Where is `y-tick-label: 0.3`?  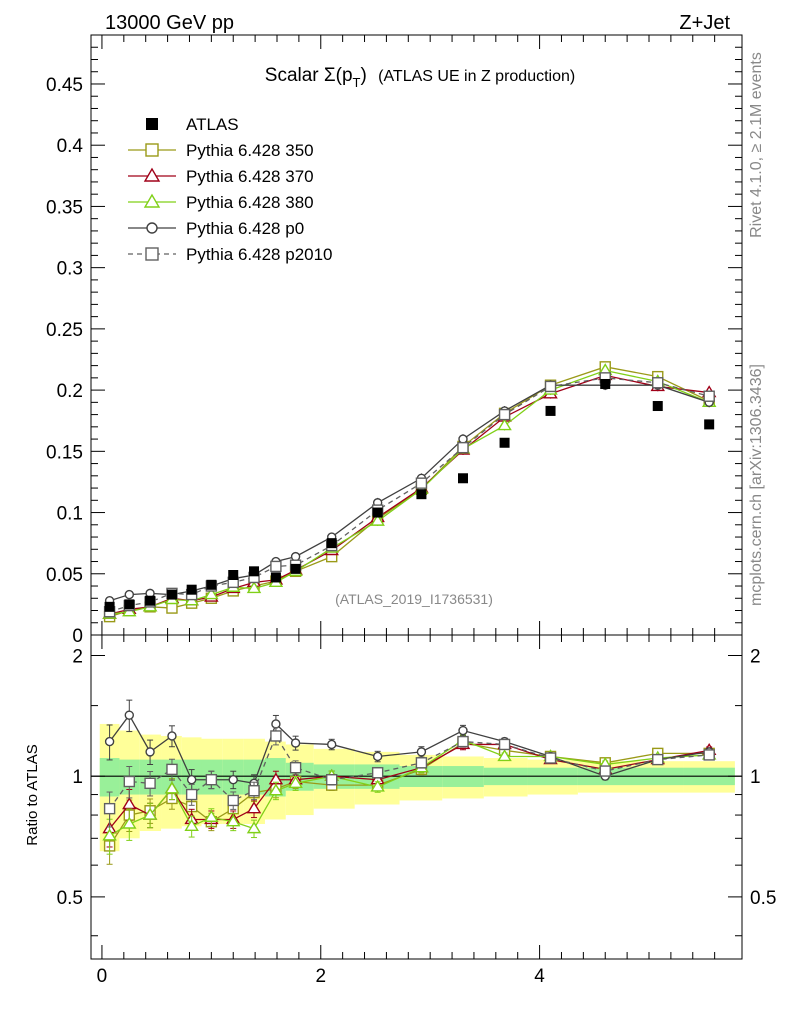
y-tick-label: 0.3 is located at coordinates (70, 269).